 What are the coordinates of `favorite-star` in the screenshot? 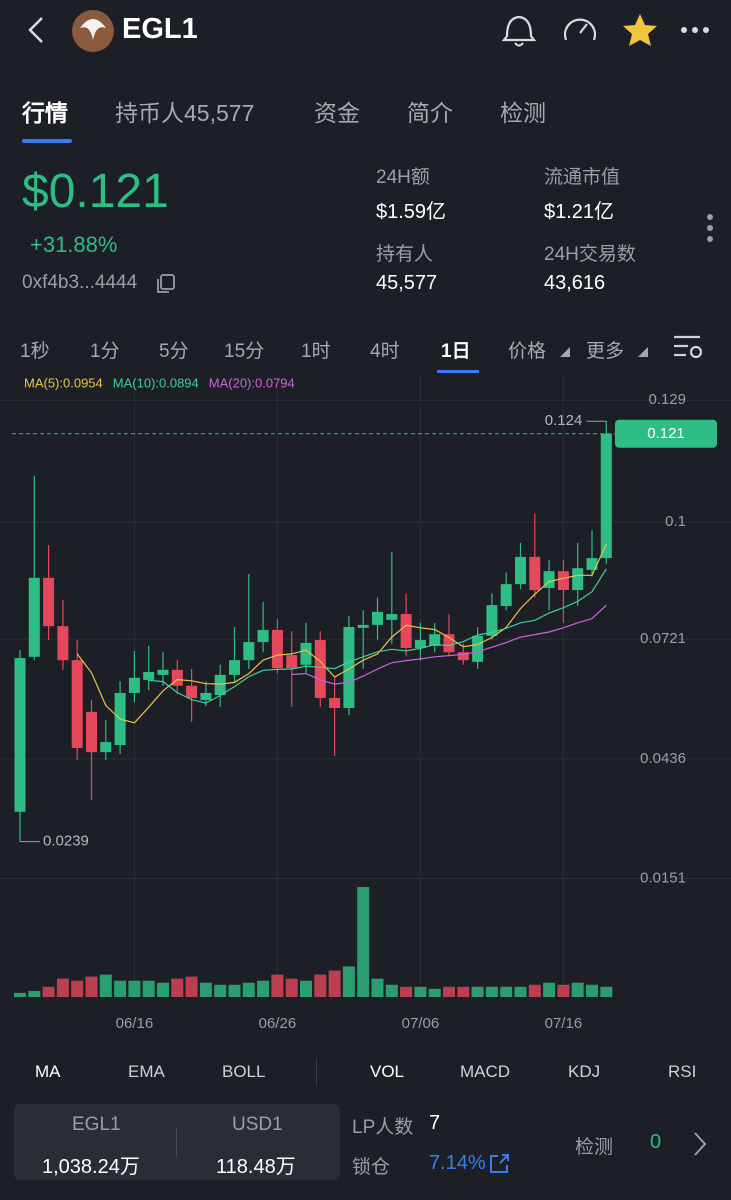 It's located at (640, 30).